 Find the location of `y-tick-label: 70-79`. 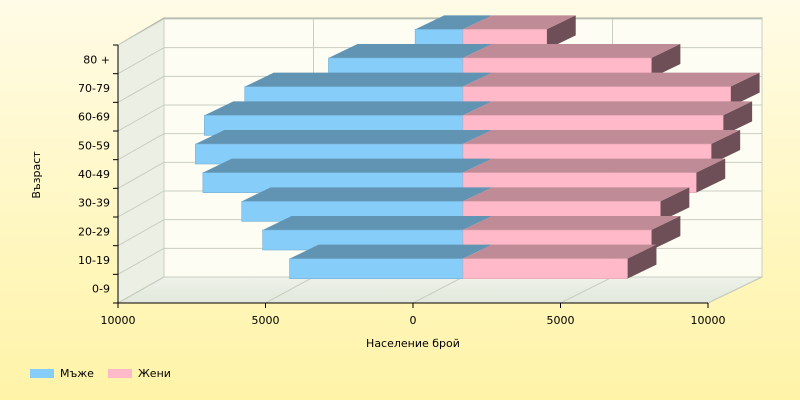

y-tick-label: 70-79 is located at coordinates (94, 88).